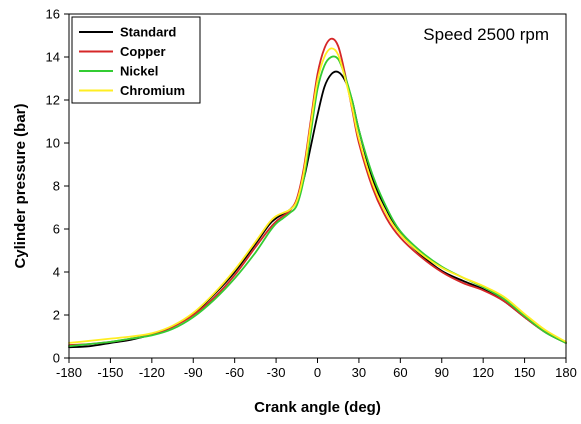 The image size is (581, 424). Describe the element at coordinates (139, 71) in the screenshot. I see `legend-label-nickel: Nickel` at that location.